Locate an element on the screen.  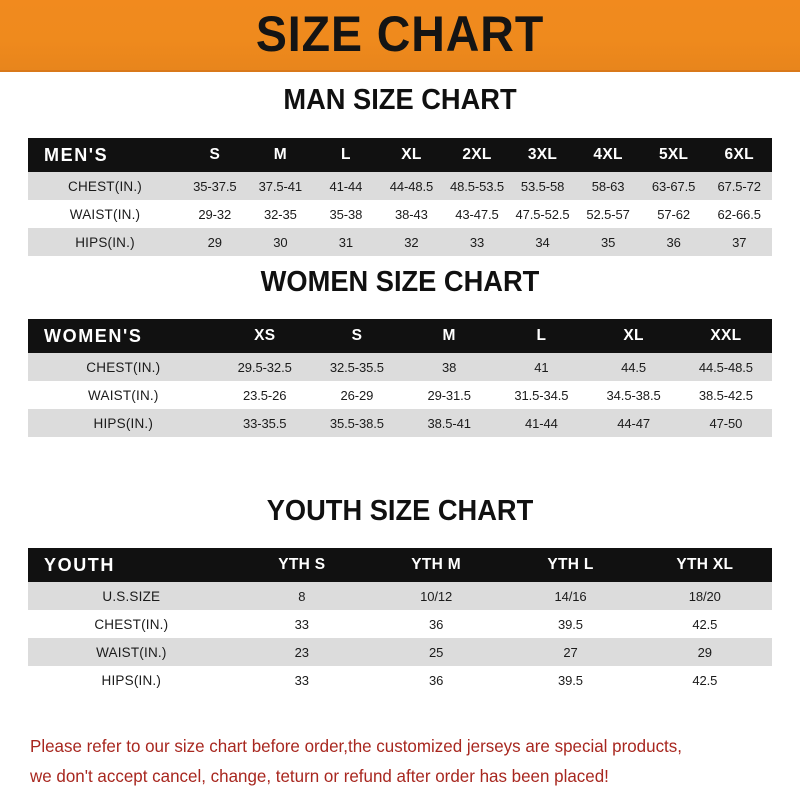
youth-column-header: YTH XL is located at coordinates (704, 565).